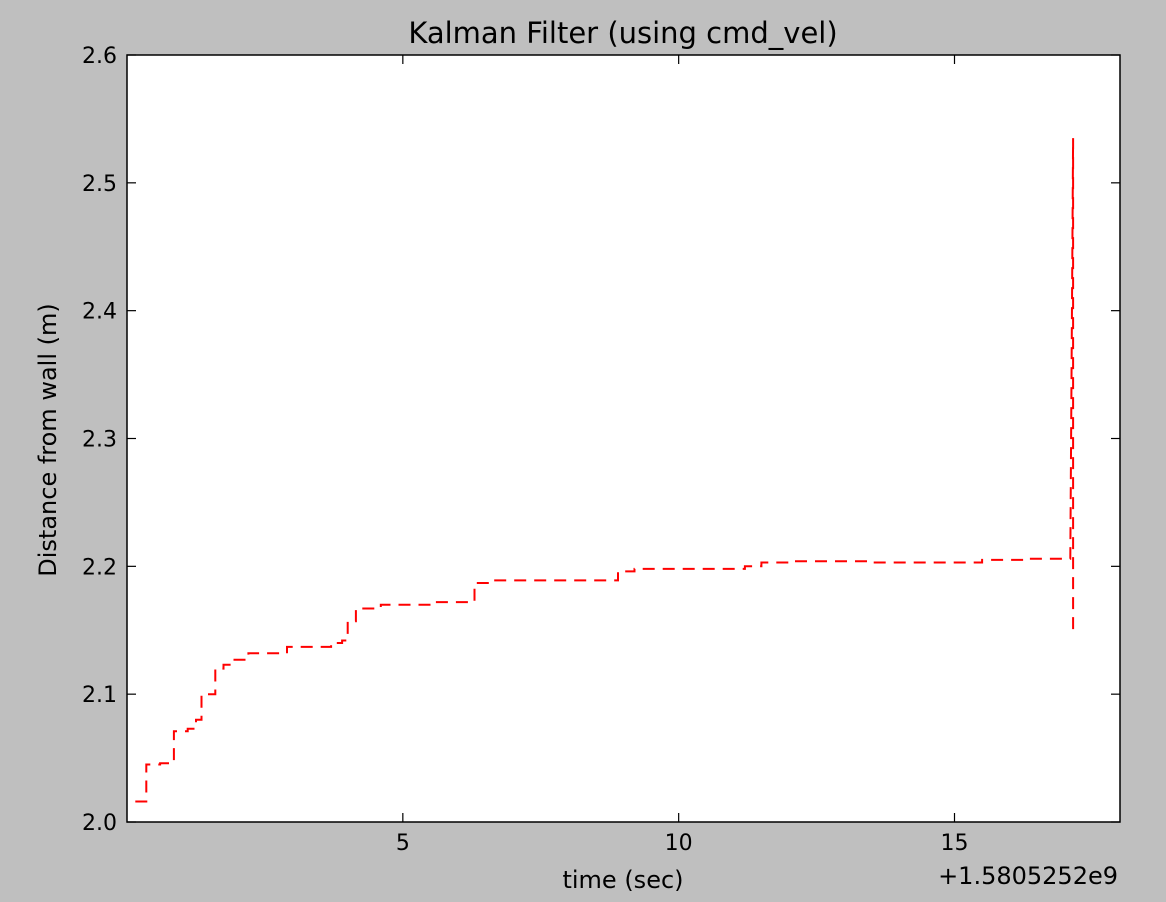 The width and height of the screenshot is (1166, 902). I want to click on x-offset-label: +1.5805252e9, so click(1028, 876).